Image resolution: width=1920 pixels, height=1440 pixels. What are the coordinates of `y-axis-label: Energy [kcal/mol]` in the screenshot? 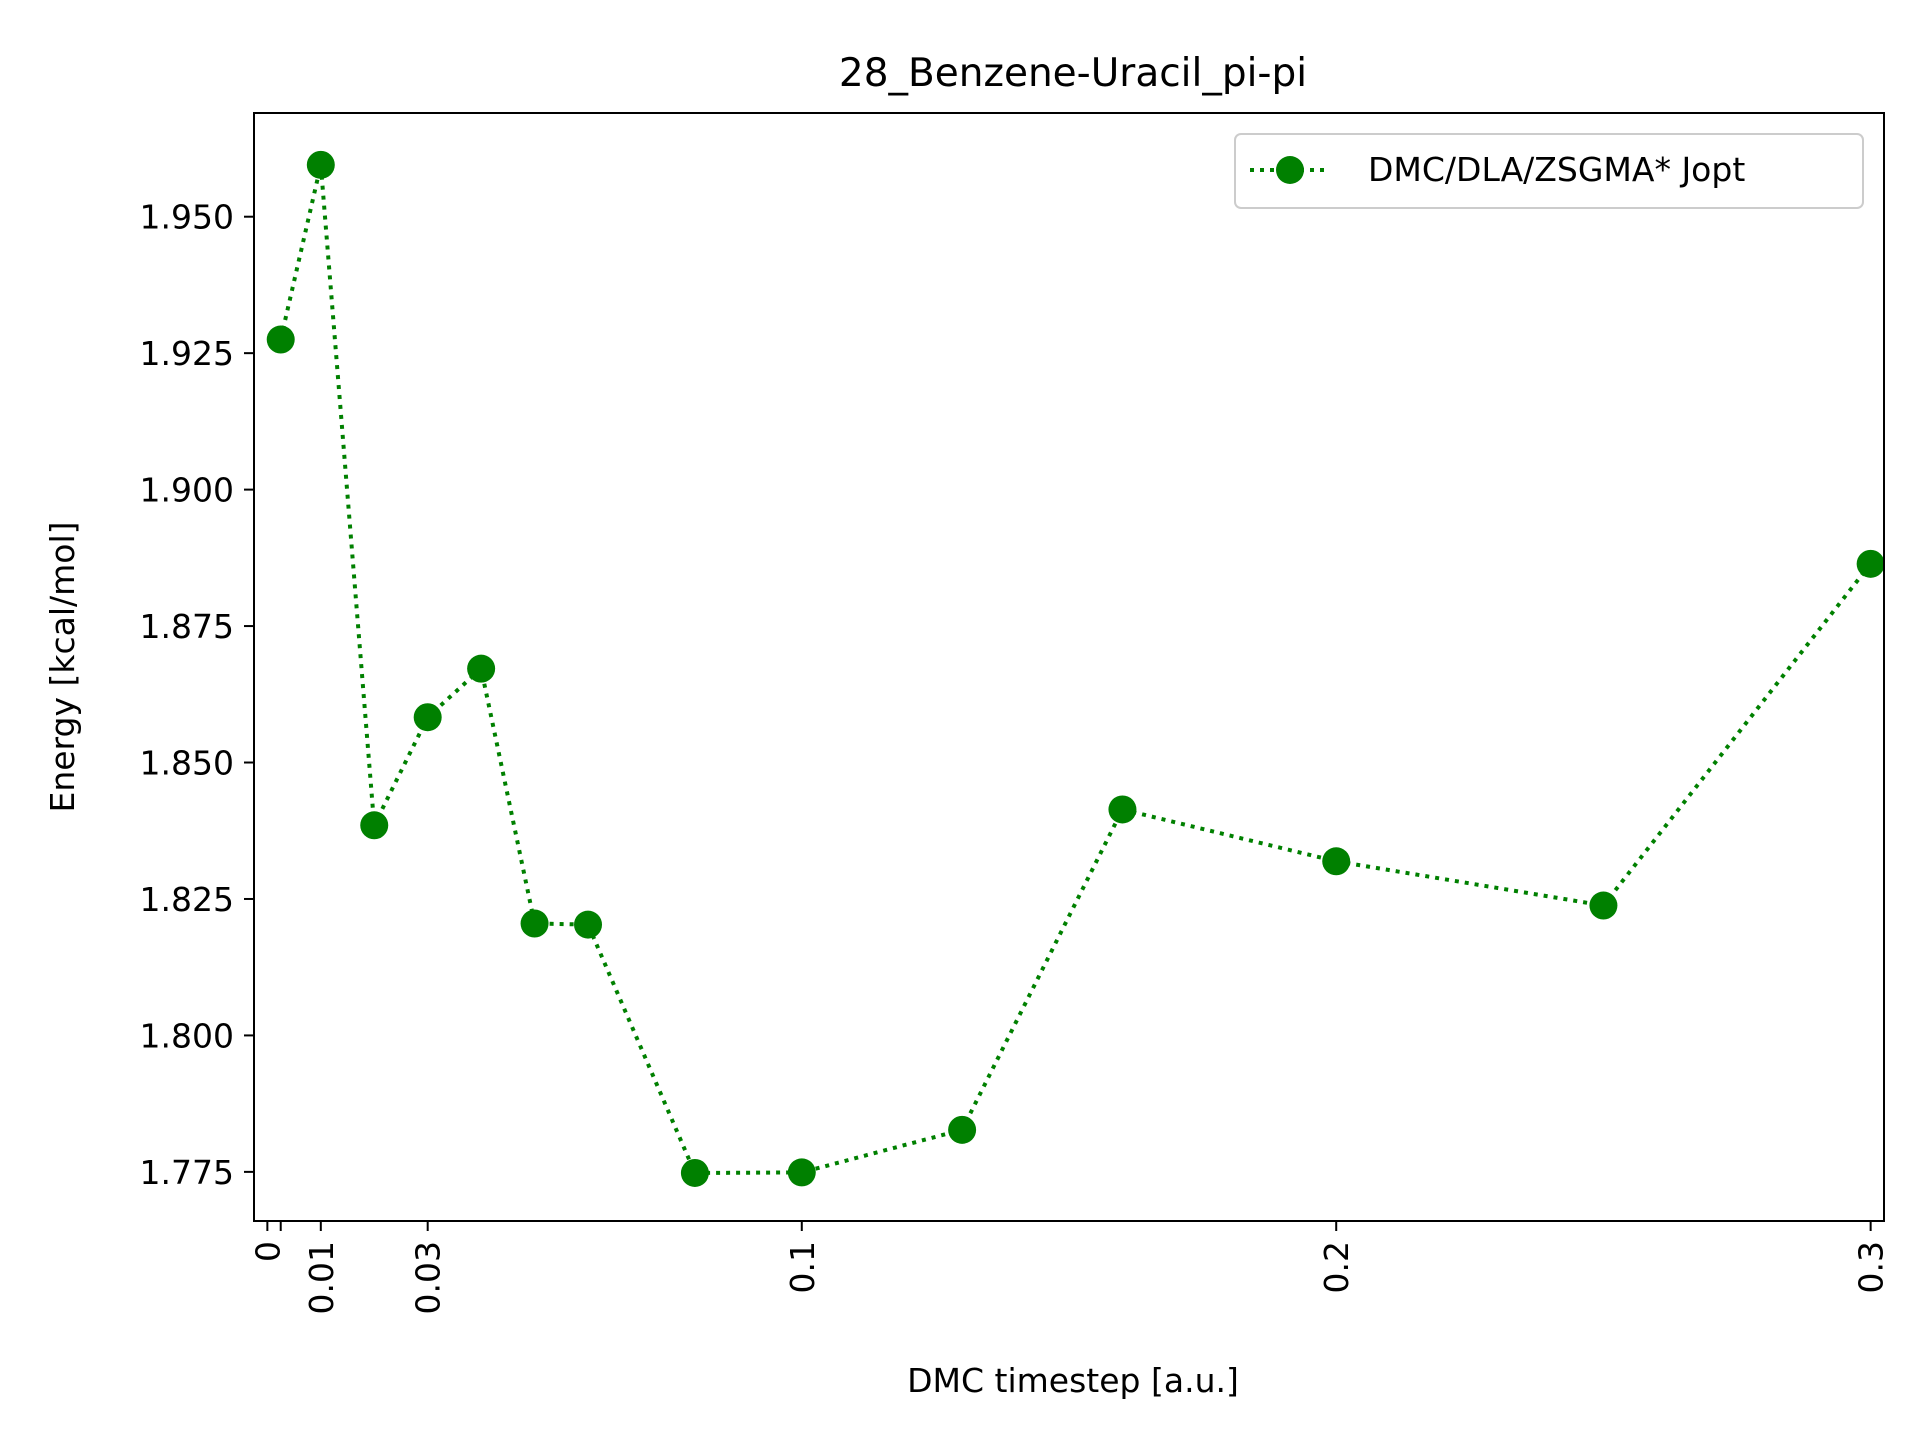 It's located at (62, 666).